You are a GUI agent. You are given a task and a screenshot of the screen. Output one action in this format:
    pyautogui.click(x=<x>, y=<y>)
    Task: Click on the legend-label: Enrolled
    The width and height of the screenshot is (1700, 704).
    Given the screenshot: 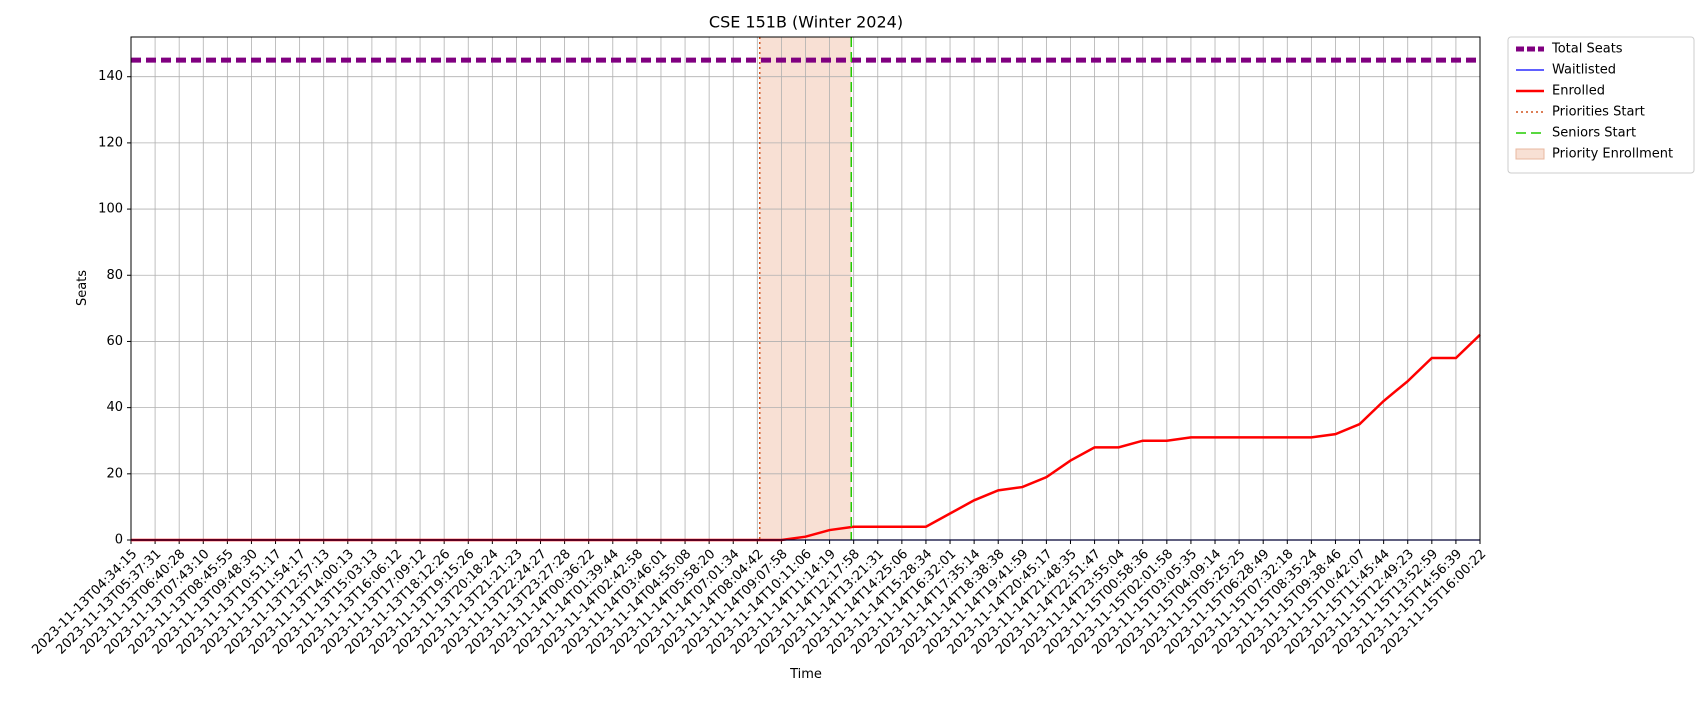 What is the action you would take?
    pyautogui.click(x=1578, y=91)
    